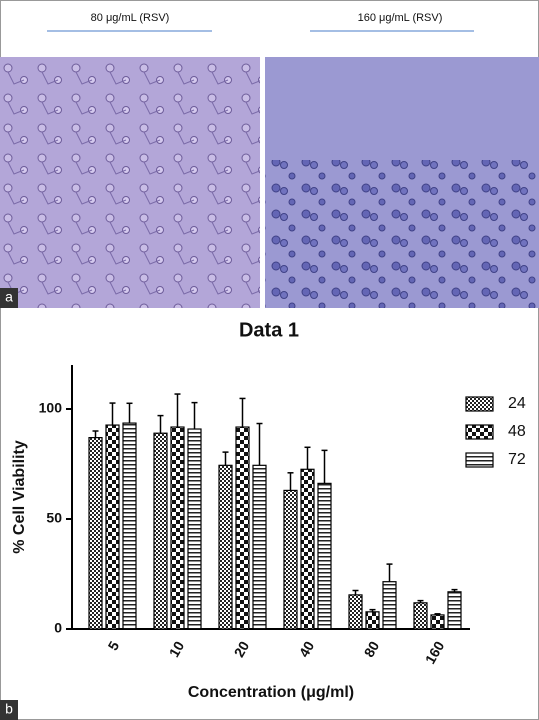 The width and height of the screenshot is (539, 720). What do you see at coordinates (400, 18) in the screenshot?
I see `caption: 160 μg/mL (RSV)` at bounding box center [400, 18].